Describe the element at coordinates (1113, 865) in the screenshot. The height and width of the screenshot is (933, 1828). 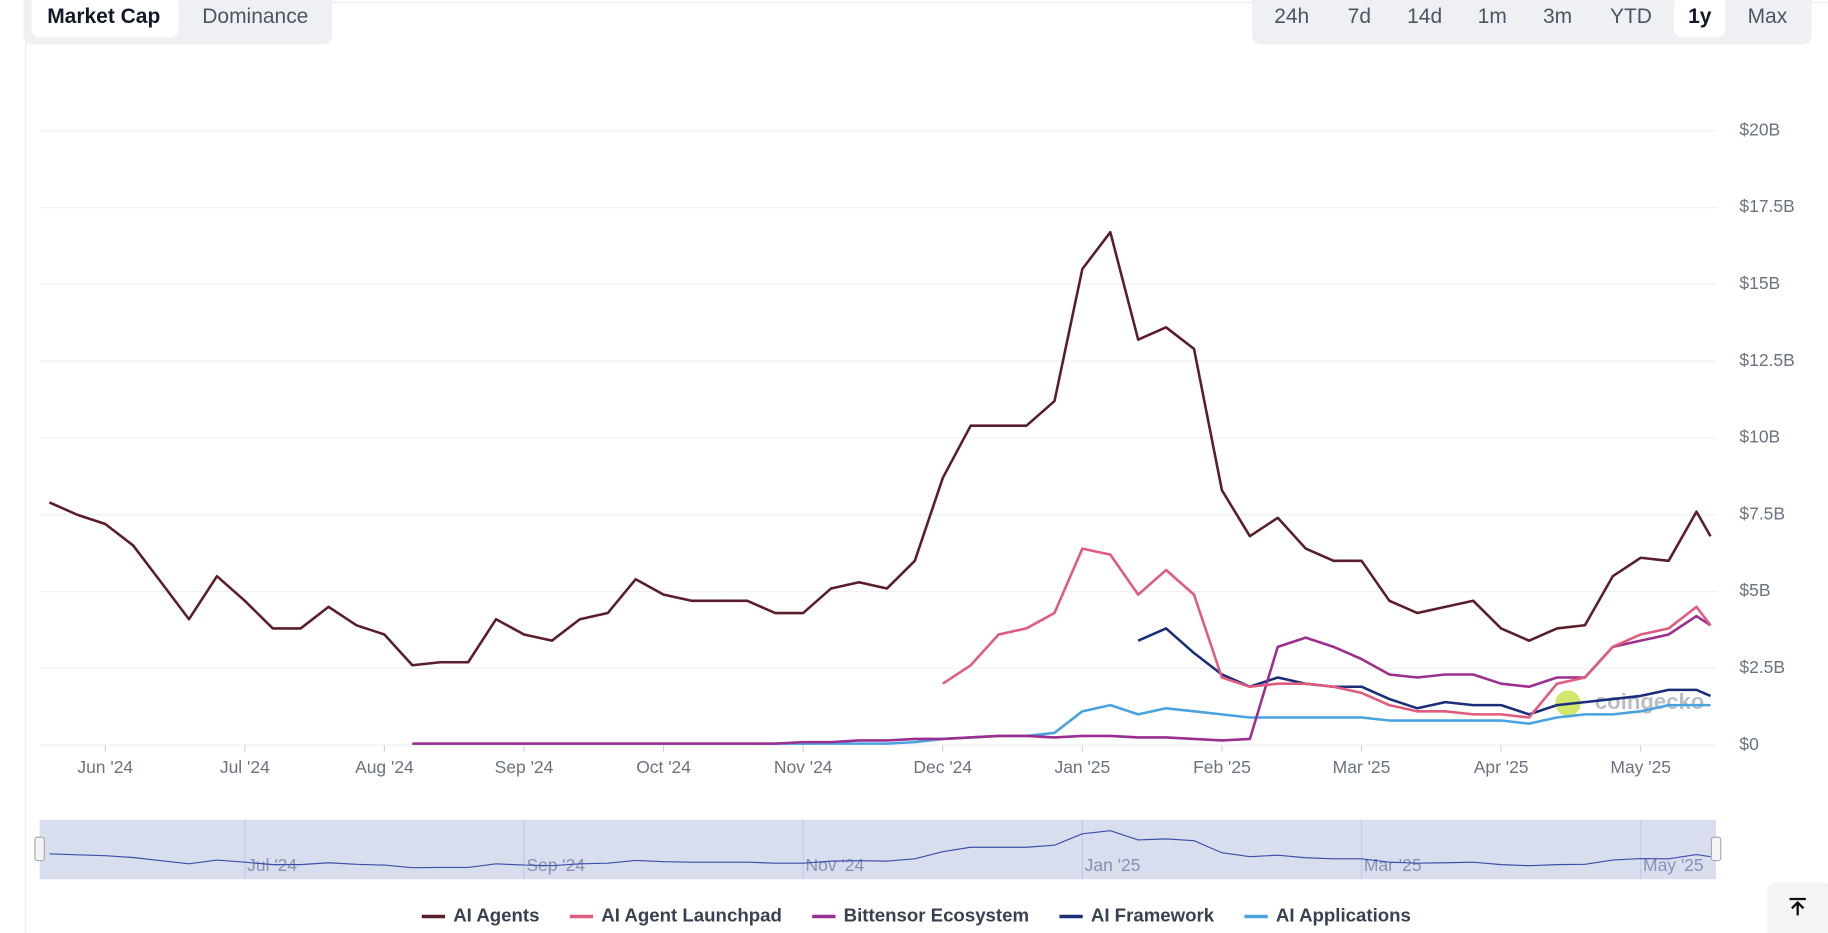
I see `navigator-label: Jan '25` at that location.